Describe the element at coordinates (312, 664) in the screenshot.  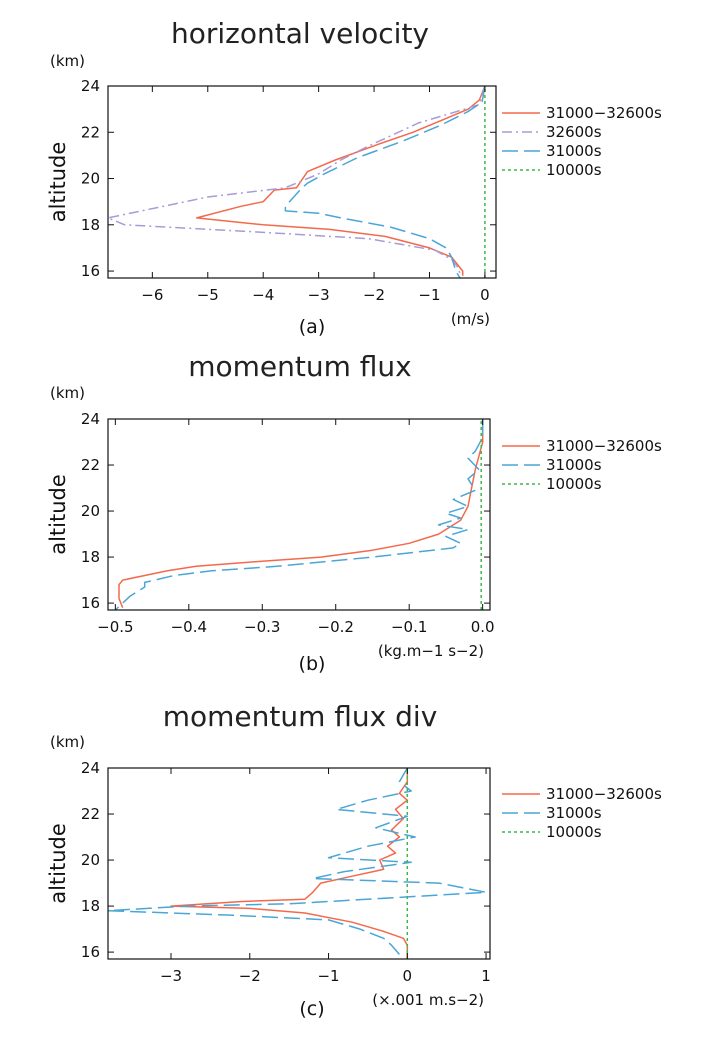
I see `panel-caption: (b)` at that location.